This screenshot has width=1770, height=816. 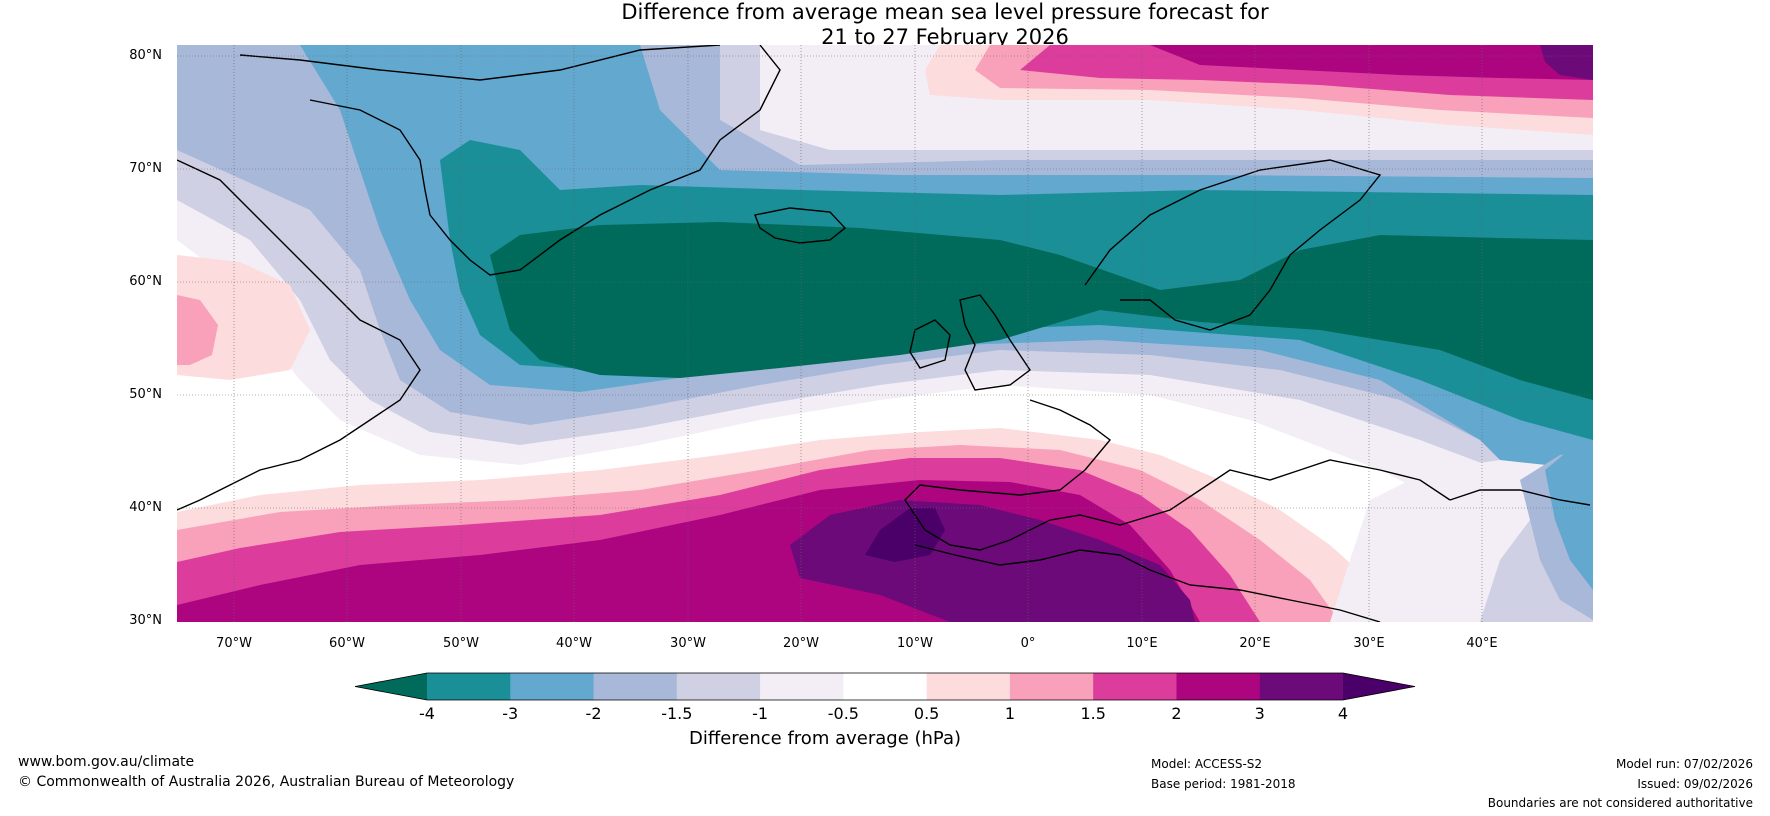 I want to click on lon-label-40w: 40°W, so click(x=574, y=643).